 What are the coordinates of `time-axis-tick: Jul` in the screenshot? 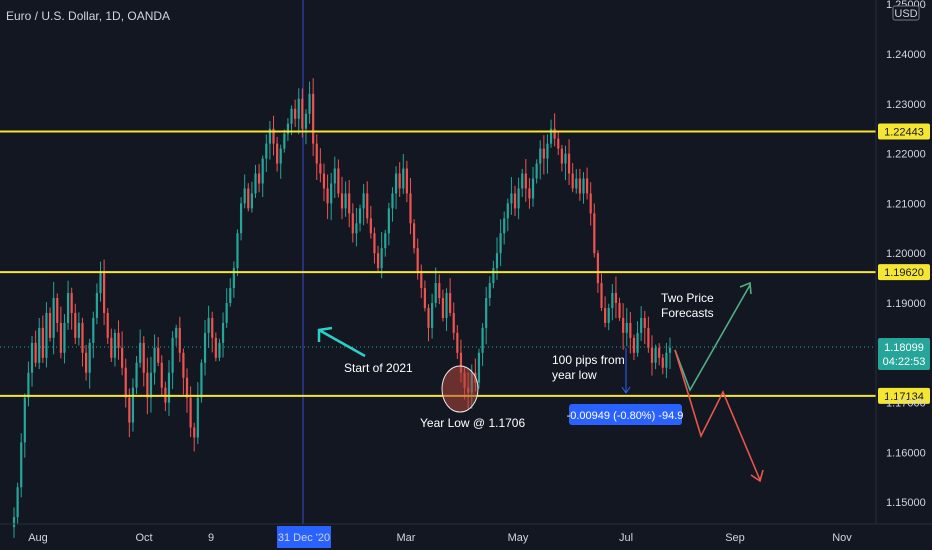 It's located at (626, 538).